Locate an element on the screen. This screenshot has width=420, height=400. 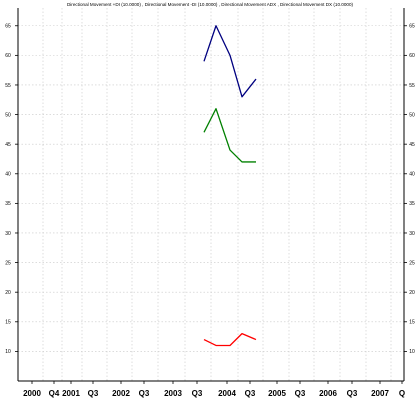
series-lines is located at coordinates (230, 186).